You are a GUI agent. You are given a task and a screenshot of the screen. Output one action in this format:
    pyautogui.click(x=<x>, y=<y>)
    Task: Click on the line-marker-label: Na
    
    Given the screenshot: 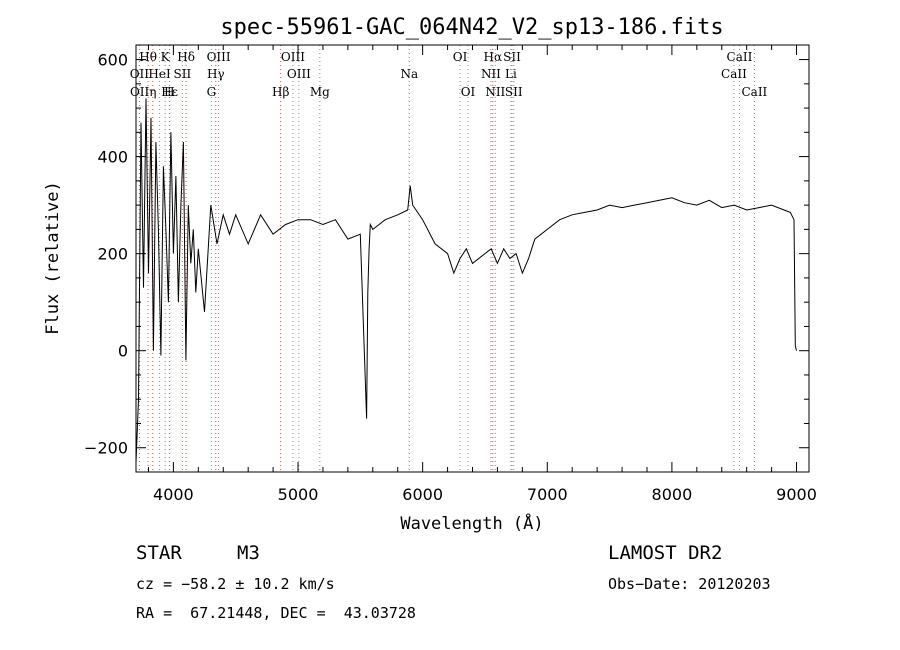 What is the action you would take?
    pyautogui.click(x=409, y=74)
    